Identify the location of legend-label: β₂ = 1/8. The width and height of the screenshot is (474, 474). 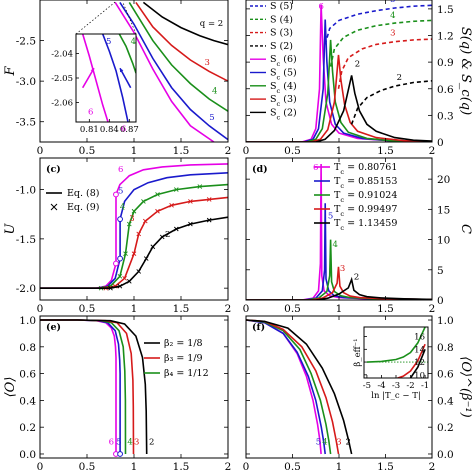
(183, 343).